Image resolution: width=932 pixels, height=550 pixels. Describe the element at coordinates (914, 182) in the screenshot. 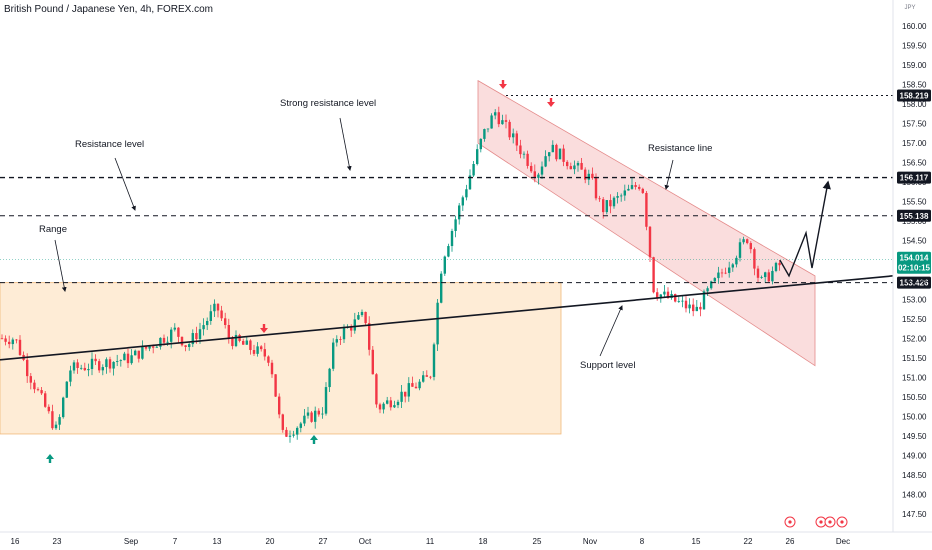

I see `y-tick-label: 156.00` at that location.